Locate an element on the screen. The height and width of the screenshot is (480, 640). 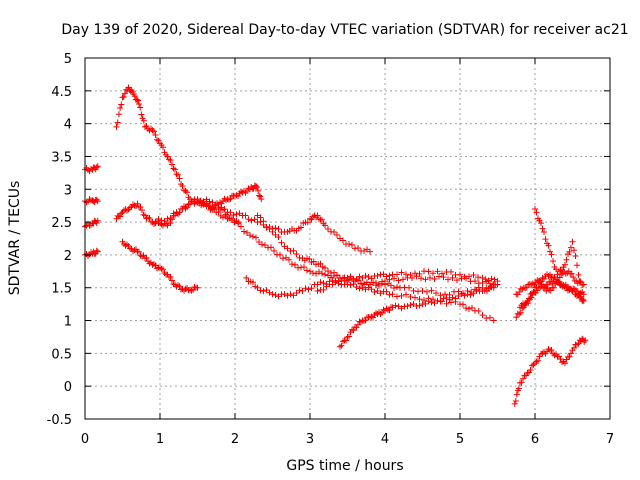
x-tick-label: 0 is located at coordinates (85, 439).